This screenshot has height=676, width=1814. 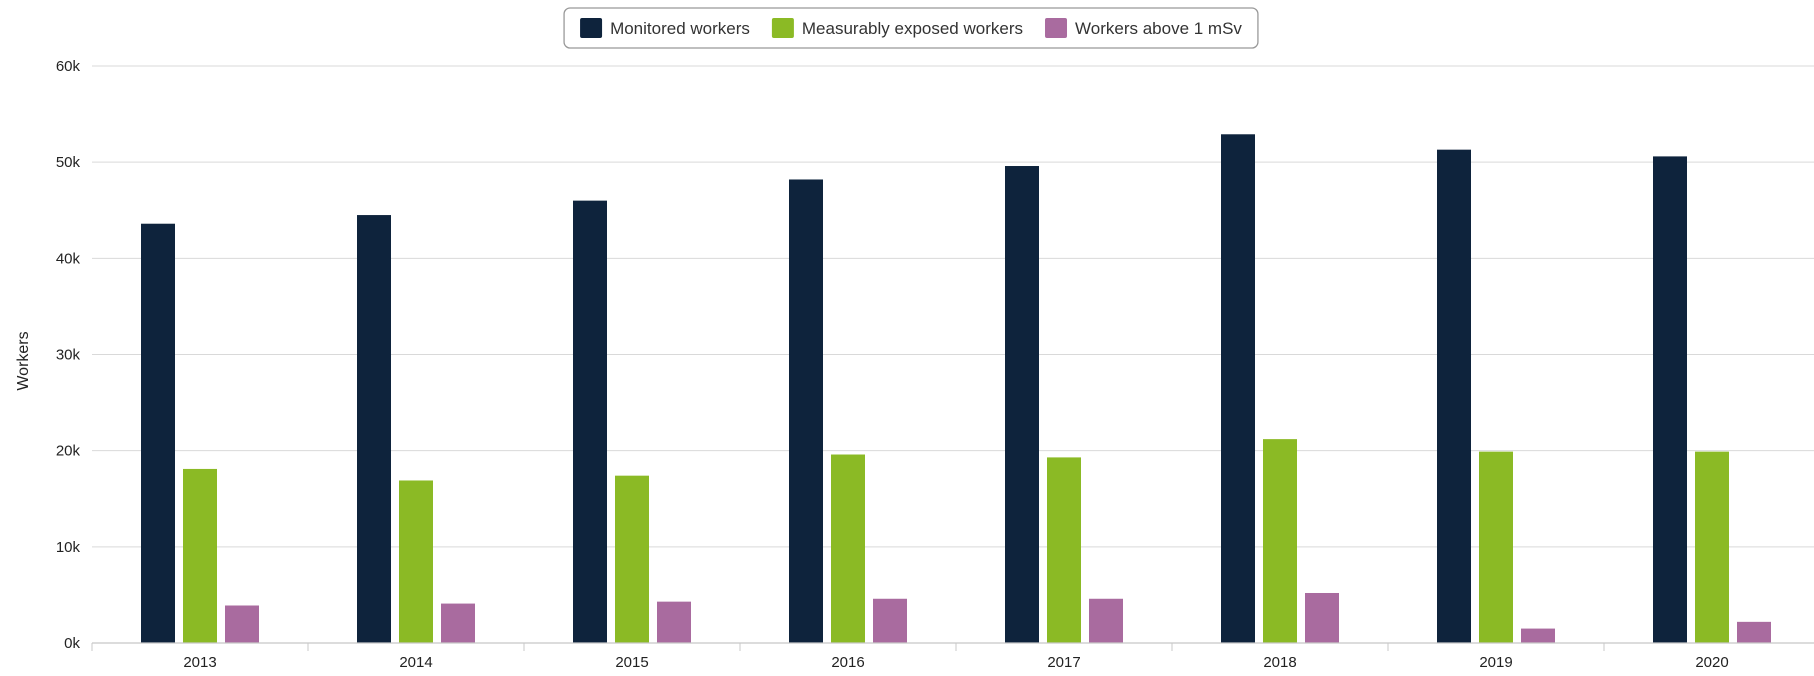 What do you see at coordinates (952, 646) in the screenshot?
I see `x-axis` at bounding box center [952, 646].